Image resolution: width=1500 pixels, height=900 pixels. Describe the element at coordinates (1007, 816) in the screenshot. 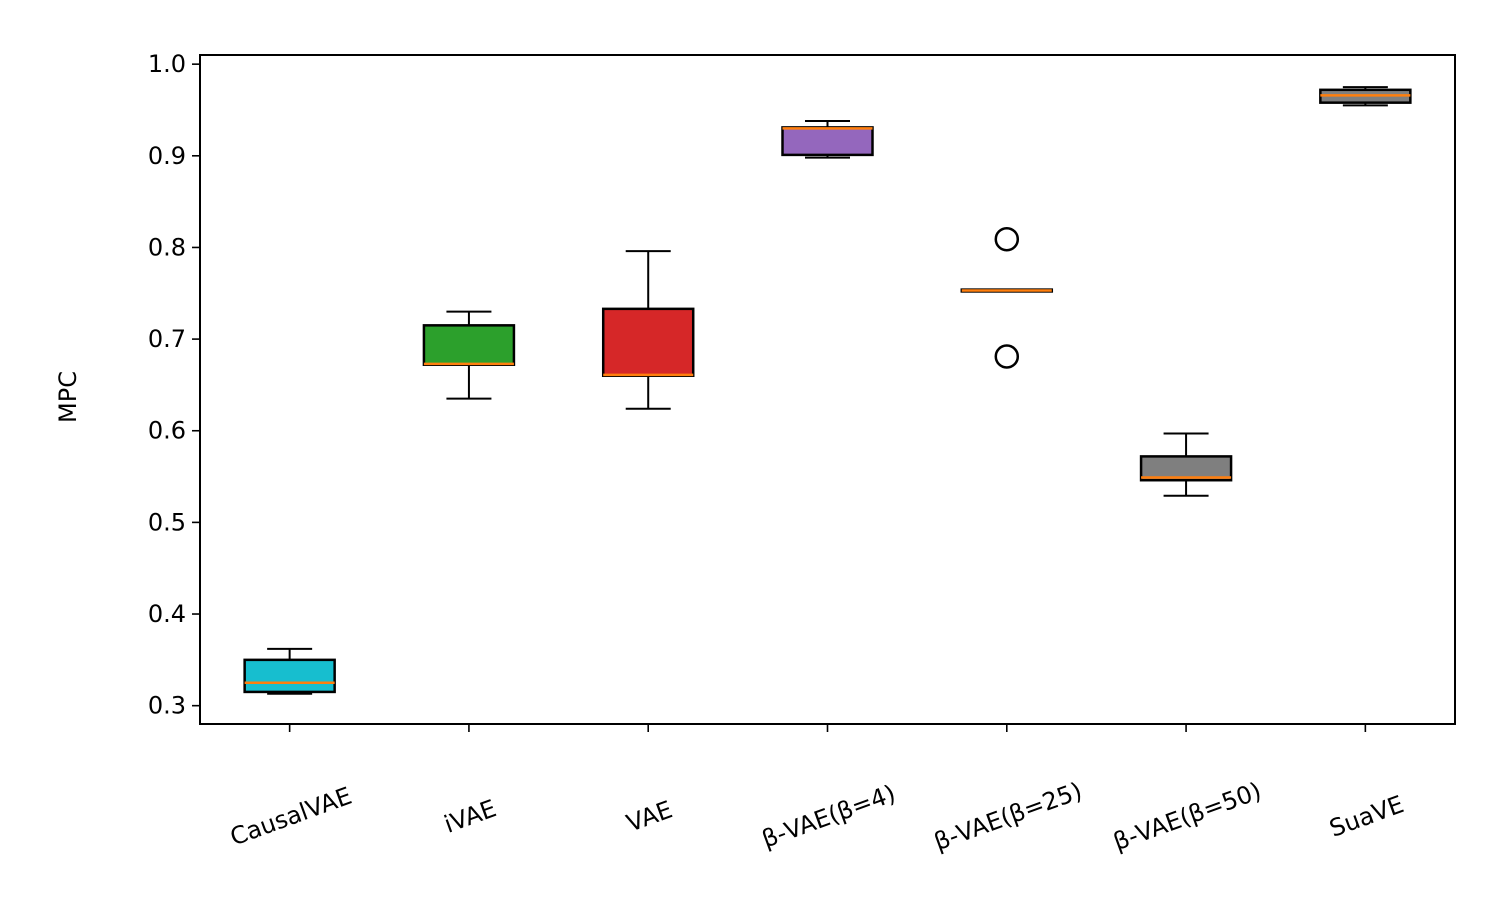

I see `x-tick-label: β-VAE(β=25)` at that location.